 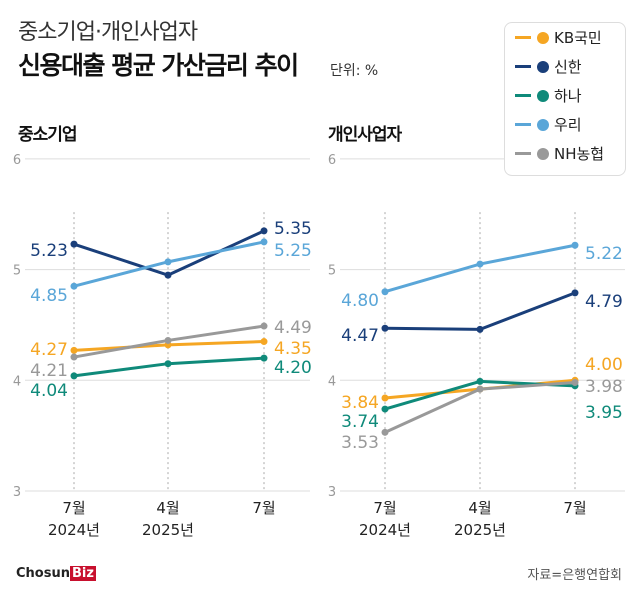 I want to click on kb-star-icon, so click(x=543, y=37).